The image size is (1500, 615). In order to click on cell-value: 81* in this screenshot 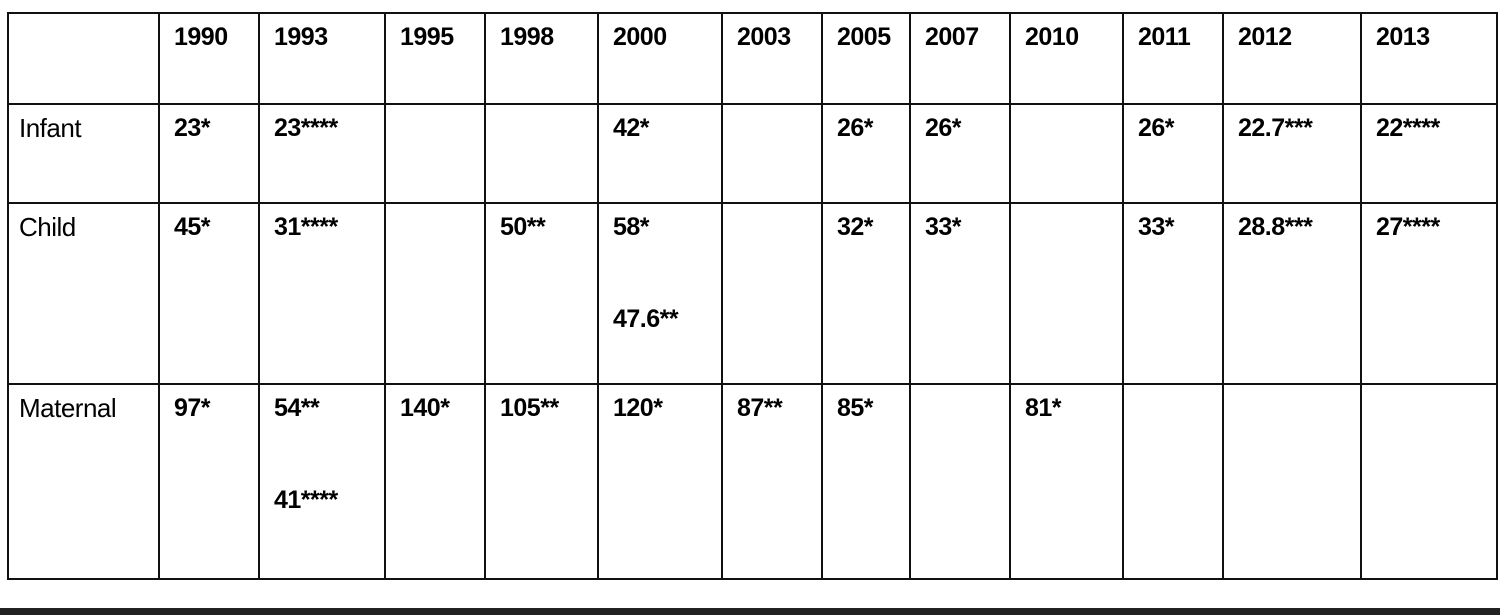, I will do `click(1043, 408)`.